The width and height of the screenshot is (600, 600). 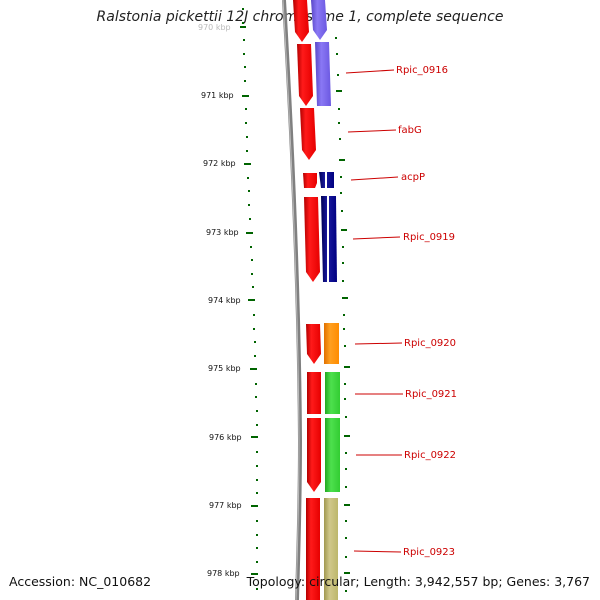 What do you see at coordinates (214, 27) in the screenshot?
I see `tick-label-970: 970 kbp` at bounding box center [214, 27].